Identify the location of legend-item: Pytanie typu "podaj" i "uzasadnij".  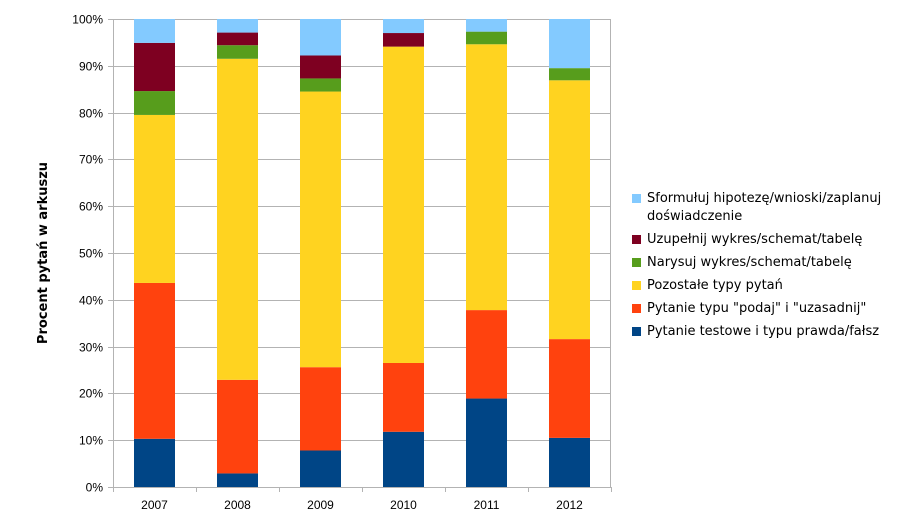
(764, 309).